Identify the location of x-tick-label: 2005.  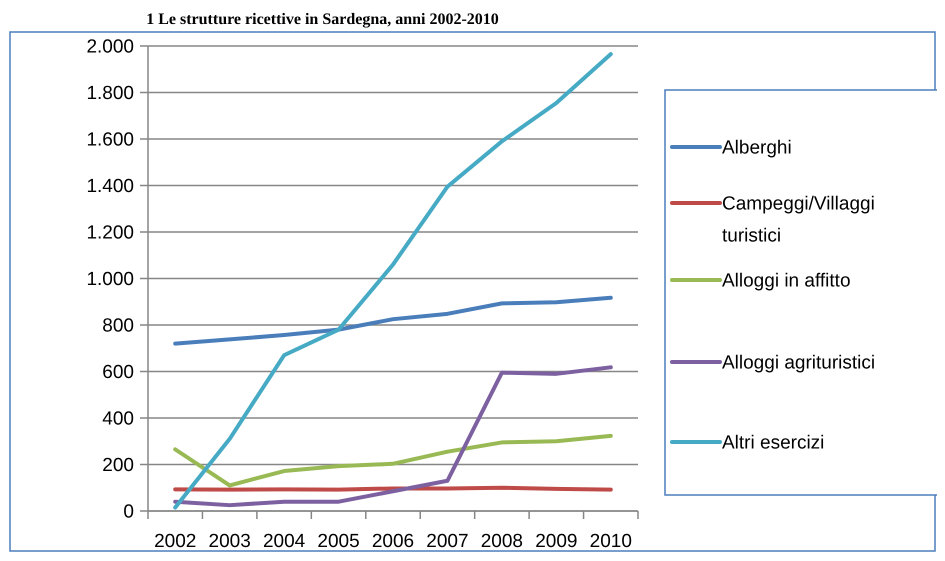
(338, 541).